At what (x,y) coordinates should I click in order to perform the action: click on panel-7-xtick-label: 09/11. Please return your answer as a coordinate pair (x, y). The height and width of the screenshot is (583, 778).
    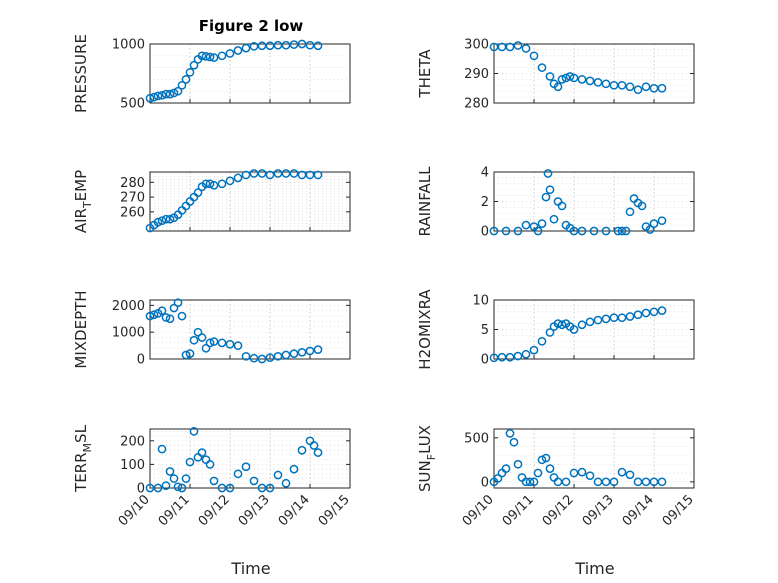
    Looking at the image, I should click on (518, 510).